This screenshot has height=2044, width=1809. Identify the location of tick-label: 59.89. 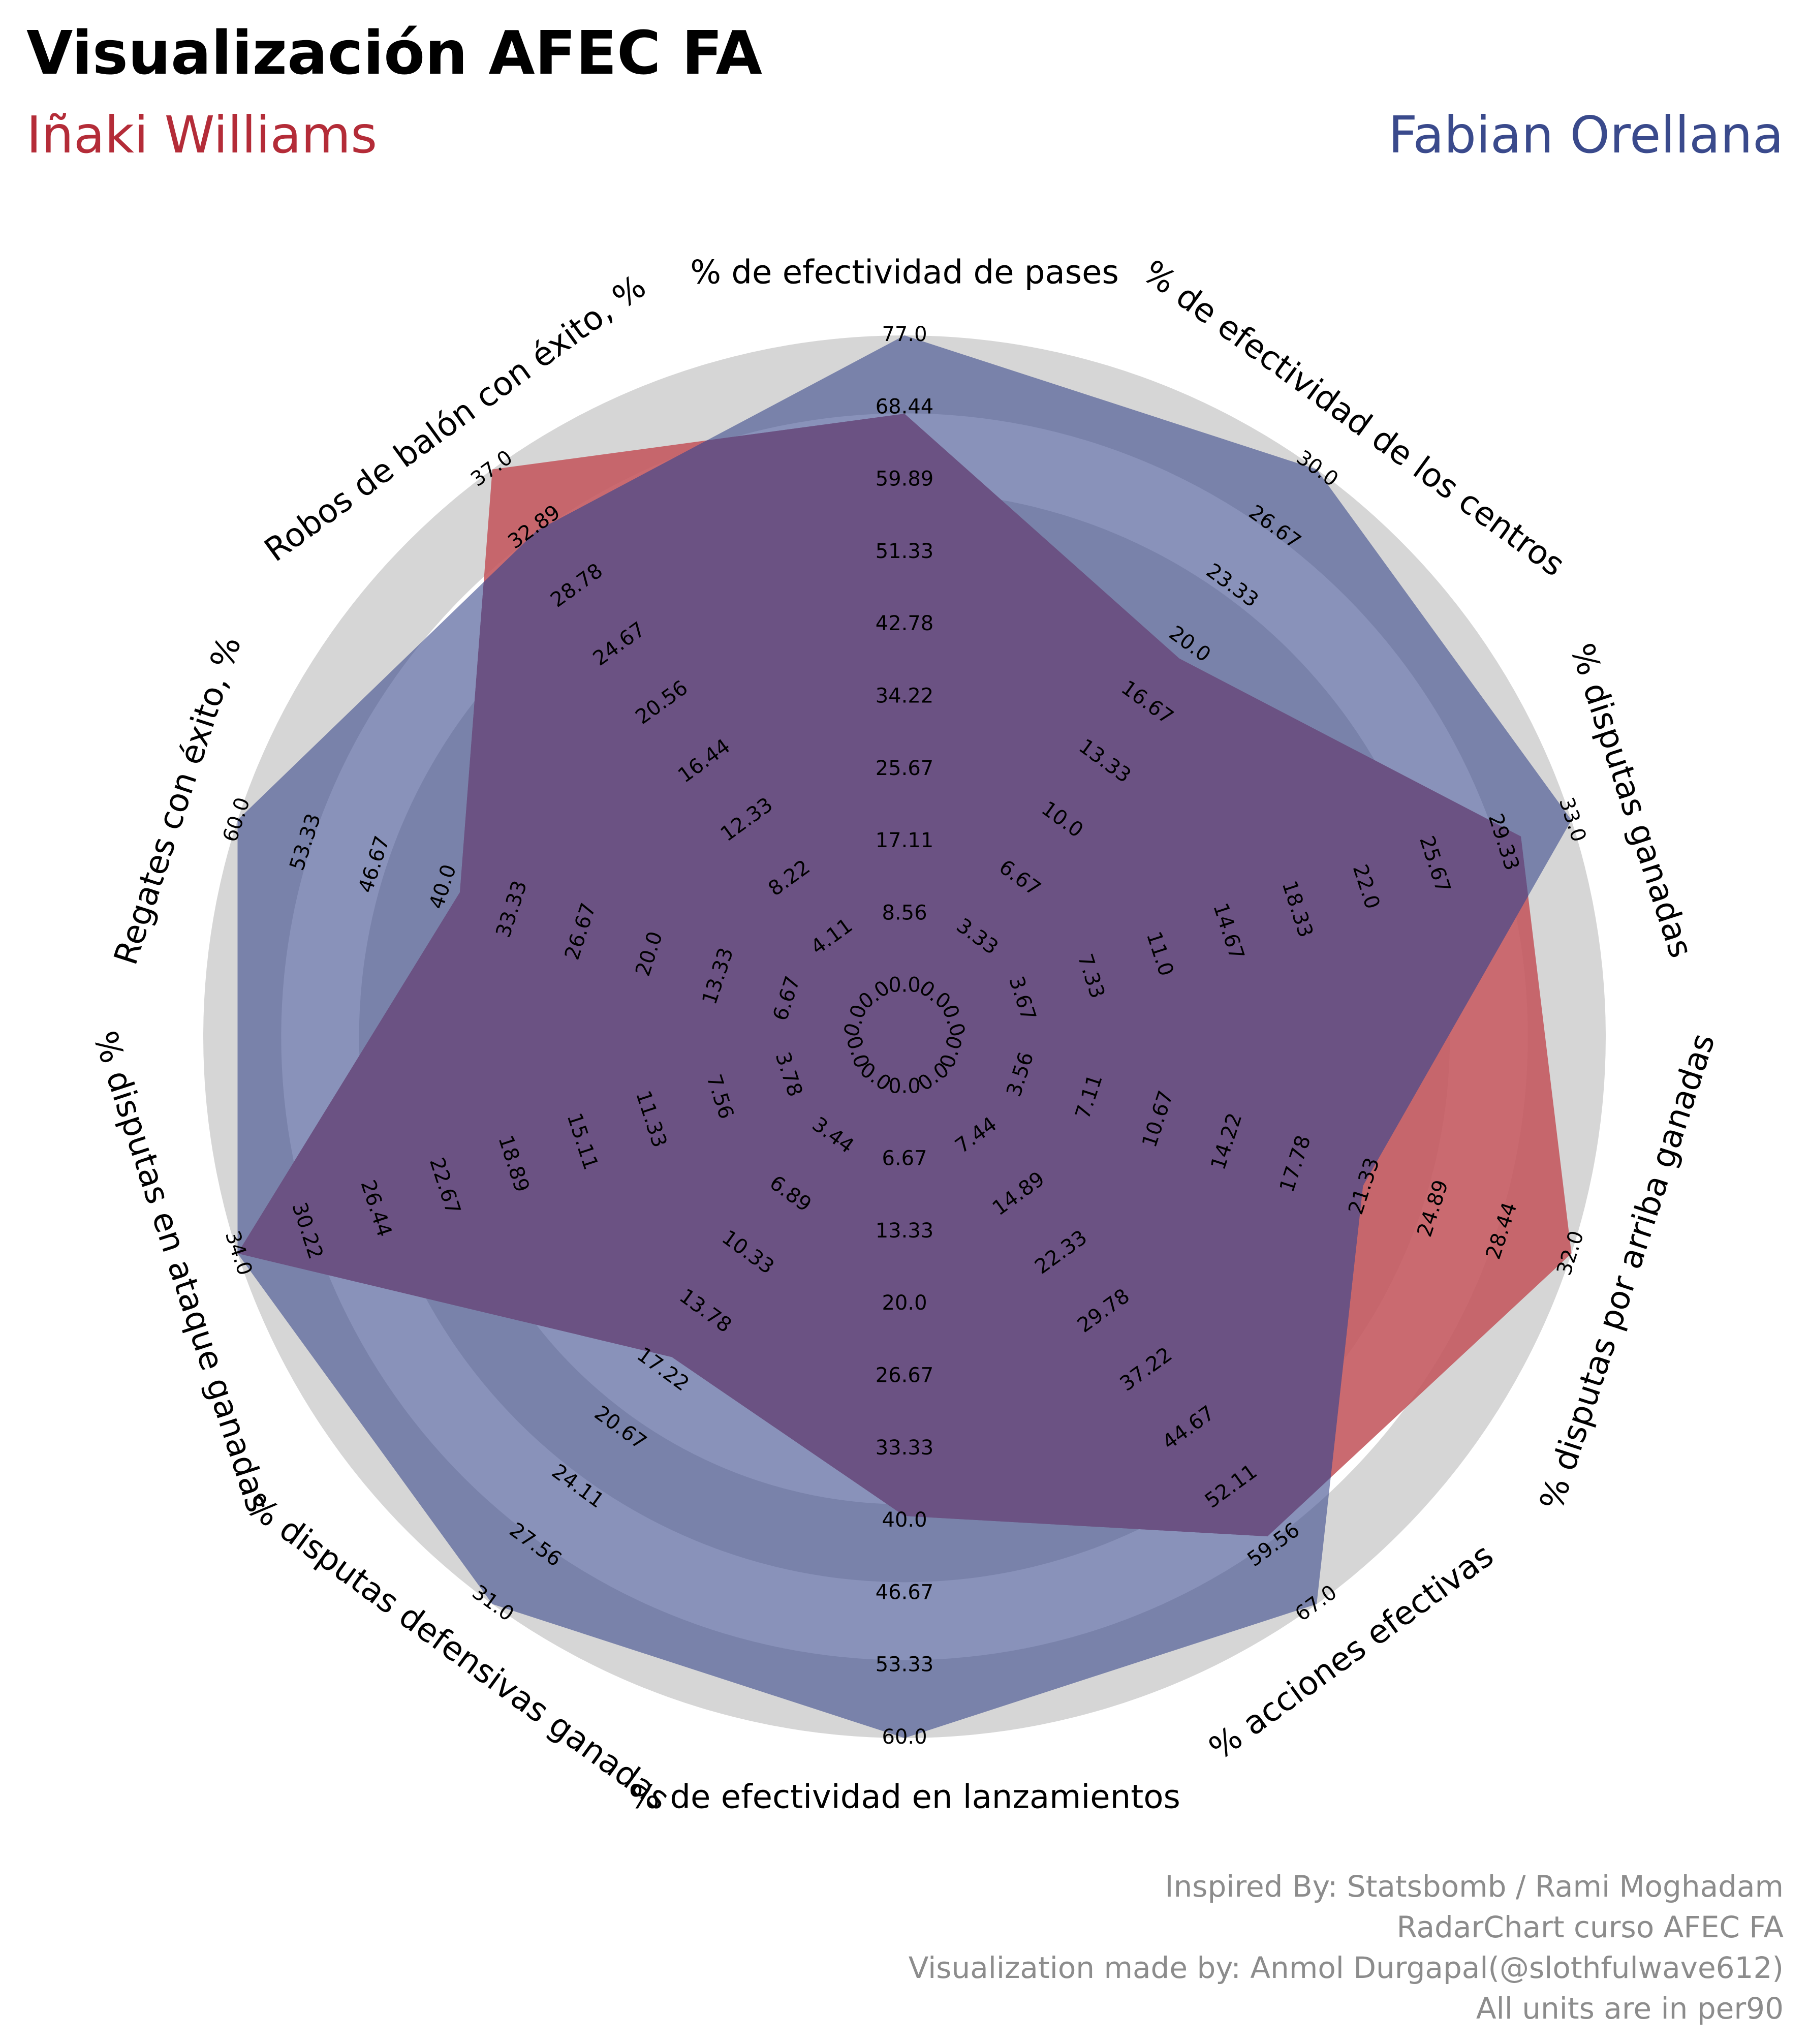
(905, 479).